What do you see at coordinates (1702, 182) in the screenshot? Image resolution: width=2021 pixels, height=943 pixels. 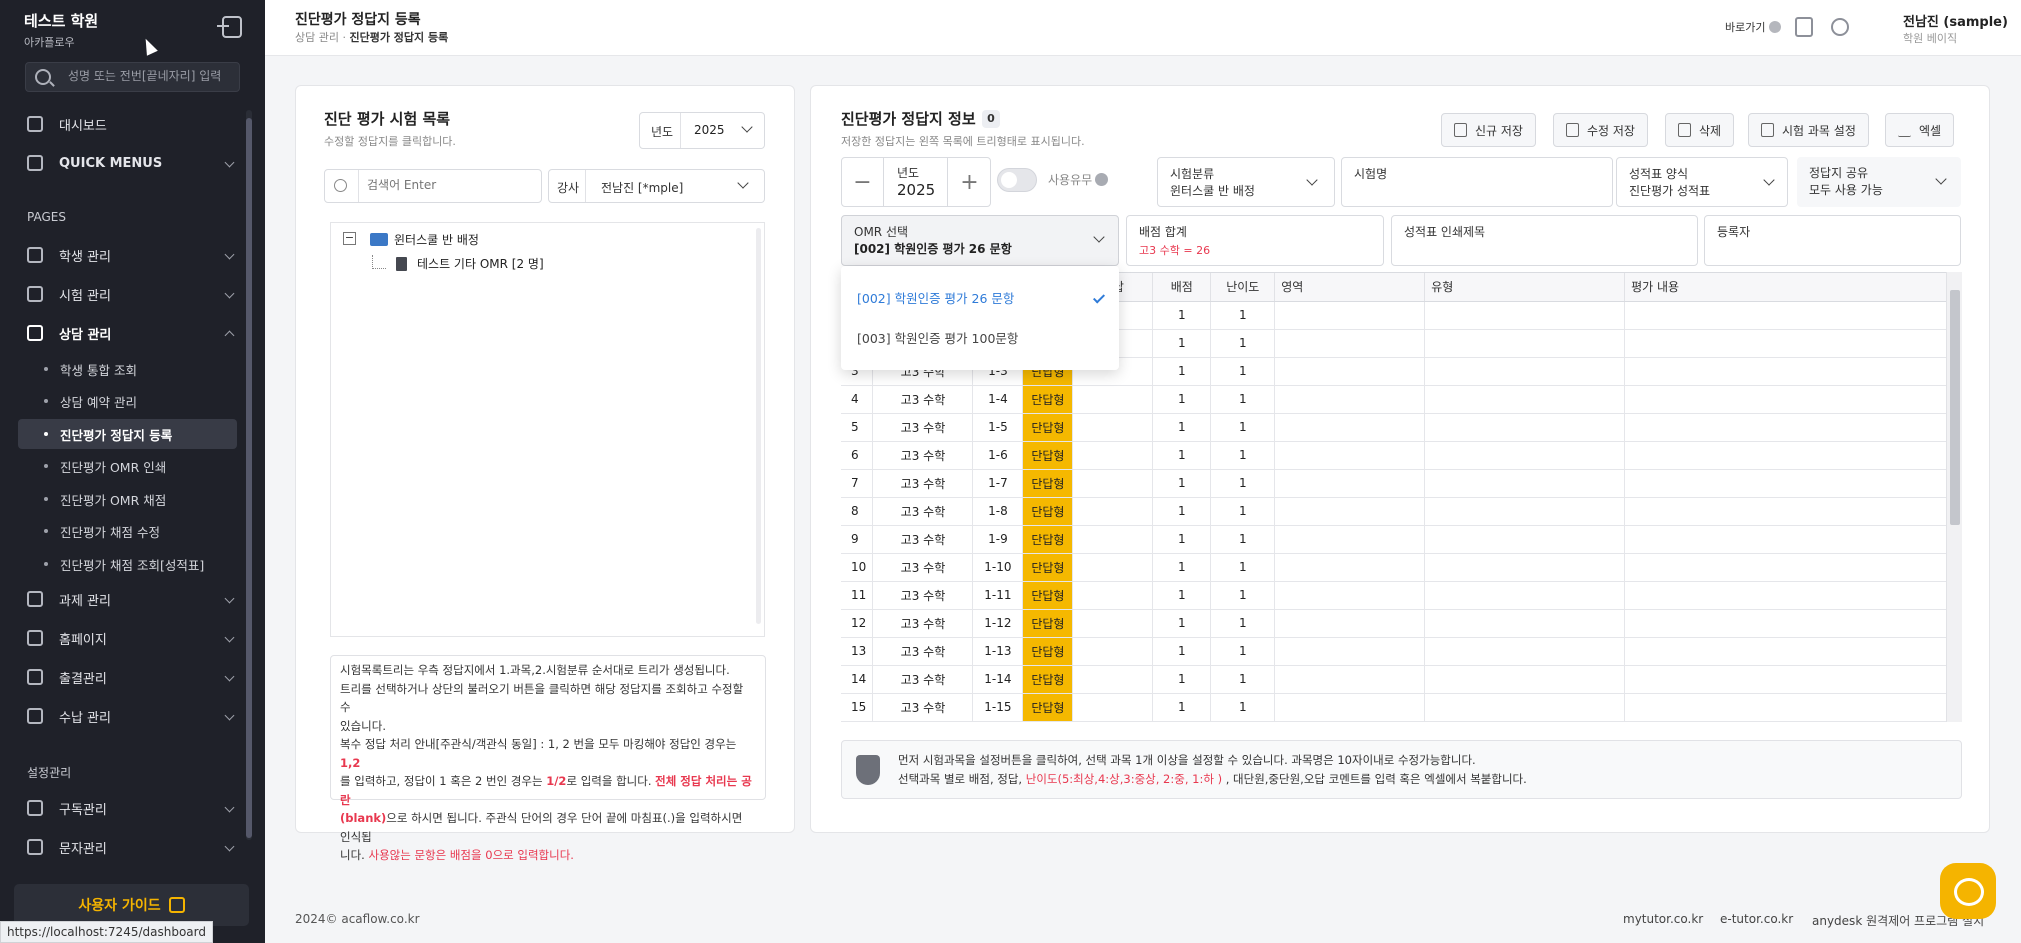 I see `report-form-select: 성적표 양식 진단평가 성적표` at bounding box center [1702, 182].